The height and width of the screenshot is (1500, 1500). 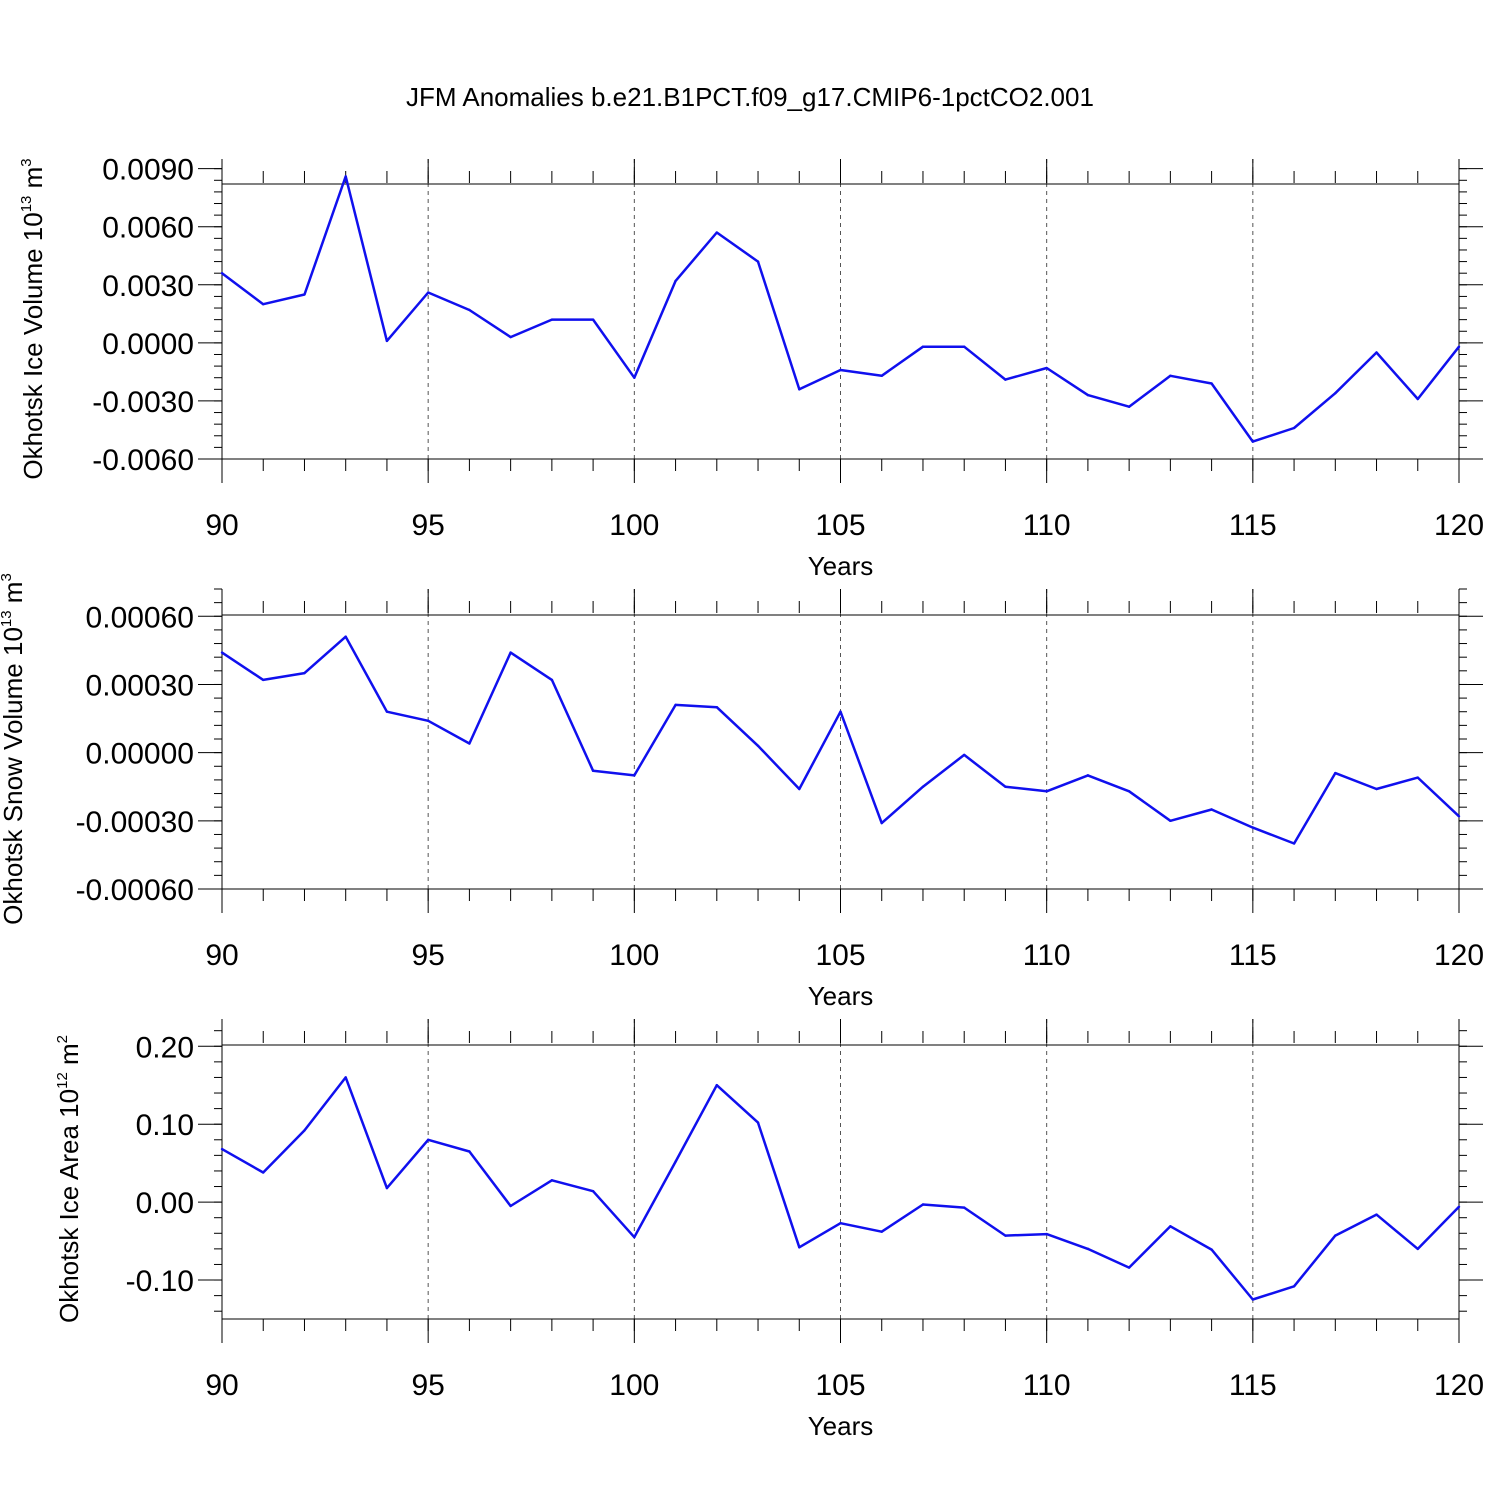 What do you see at coordinates (148, 286) in the screenshot?
I see `y-tick-label: 0.0030` at bounding box center [148, 286].